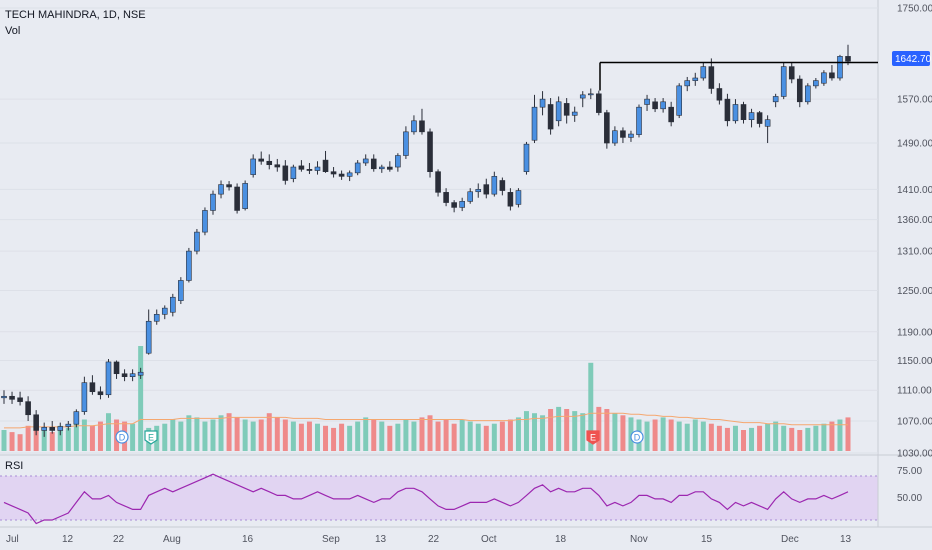  What do you see at coordinates (12, 31) in the screenshot?
I see `volume-legend: Vol` at bounding box center [12, 31].